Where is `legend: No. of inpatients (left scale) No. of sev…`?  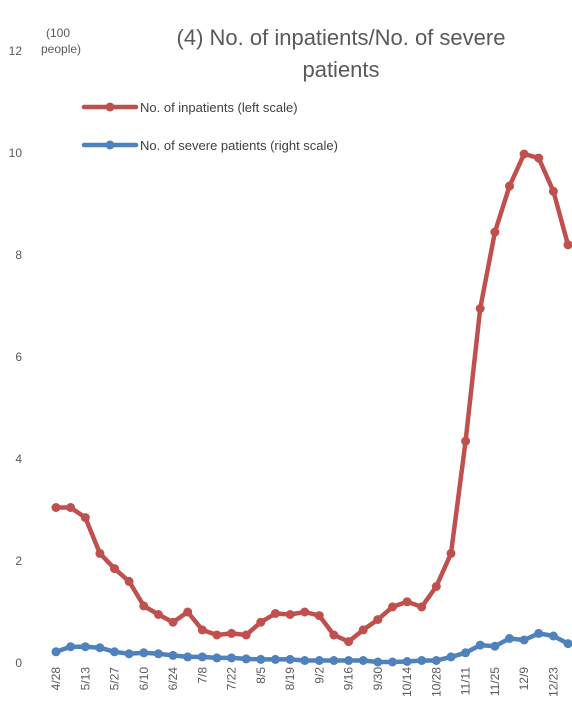 legend: No. of inpatients (left scale) No. of sev… is located at coordinates (209, 126).